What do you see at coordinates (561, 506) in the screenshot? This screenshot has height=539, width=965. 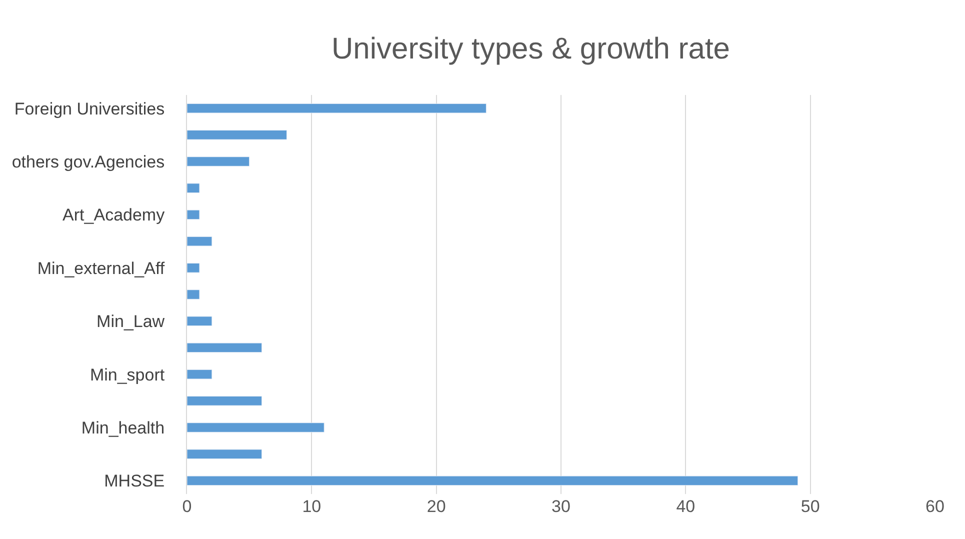 I see `x-tick-label: 30` at bounding box center [561, 506].